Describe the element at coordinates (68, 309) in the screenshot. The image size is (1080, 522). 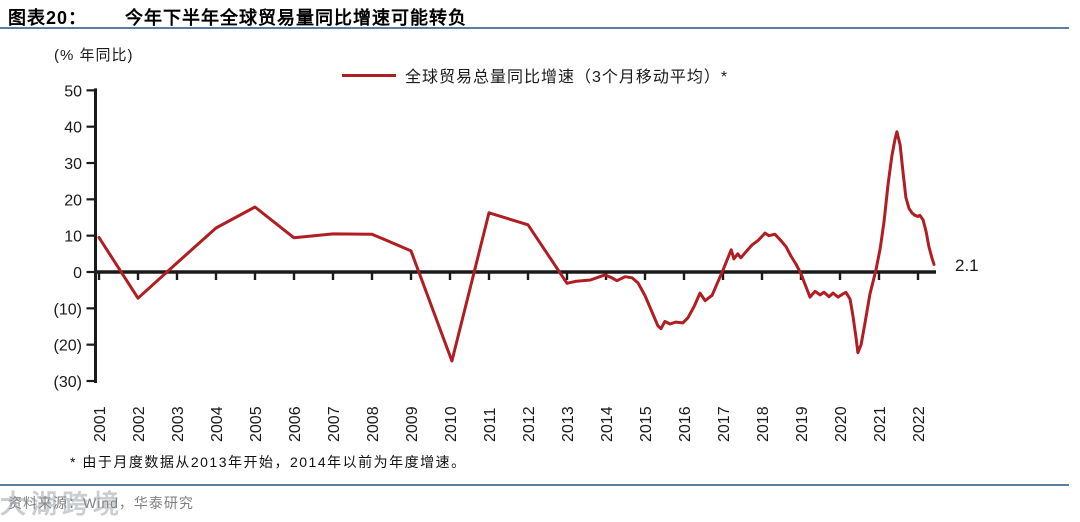
I see `svg-text: (10)` at that location.